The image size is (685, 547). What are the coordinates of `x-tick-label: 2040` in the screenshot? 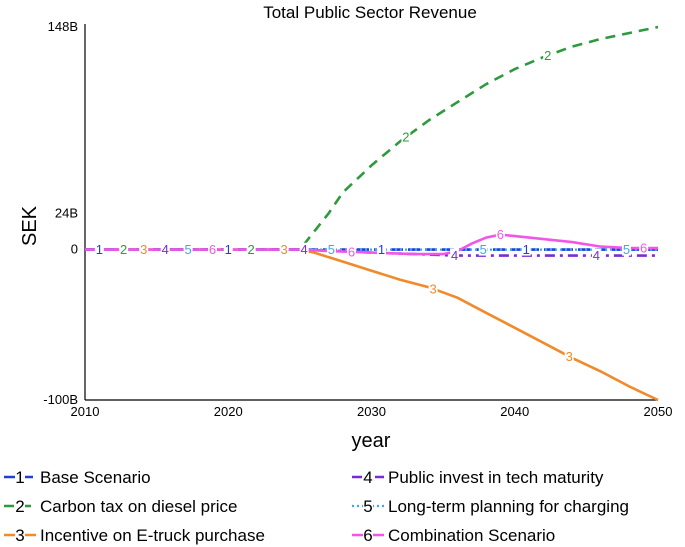 It's located at (514, 411).